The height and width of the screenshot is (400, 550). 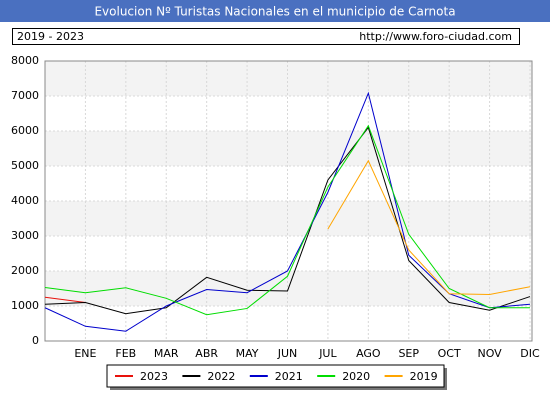 I want to click on title-bar, so click(x=275, y=11).